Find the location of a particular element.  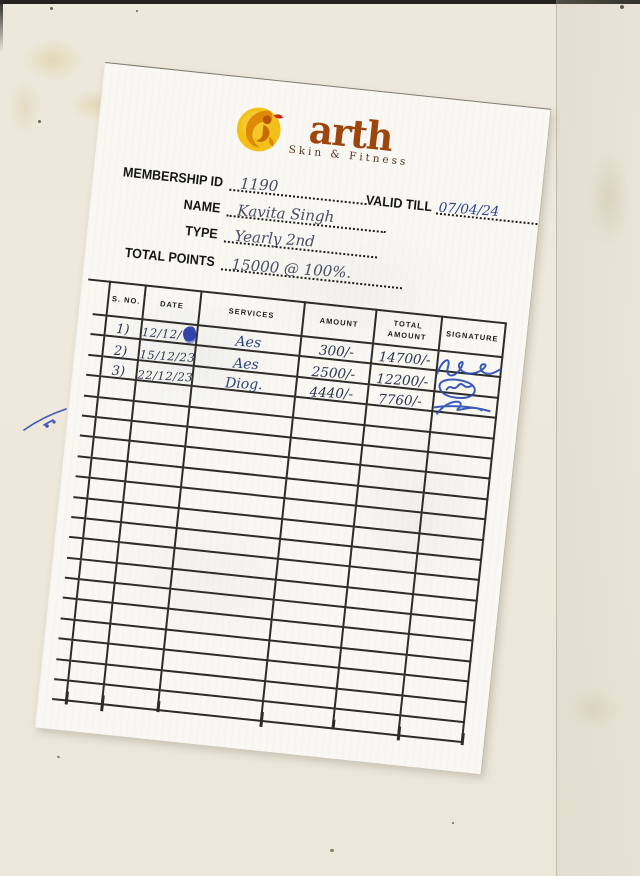

scanner-left-edge is located at coordinates (1, 26).